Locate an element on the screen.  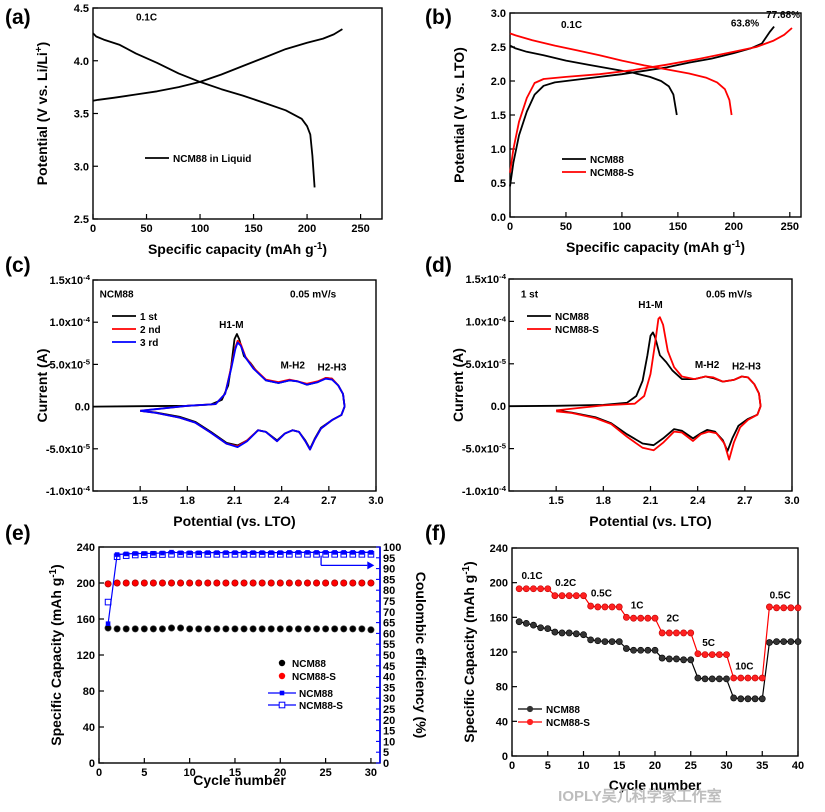
y2-tick-label-e: 60 is located at coordinates (389, 634).